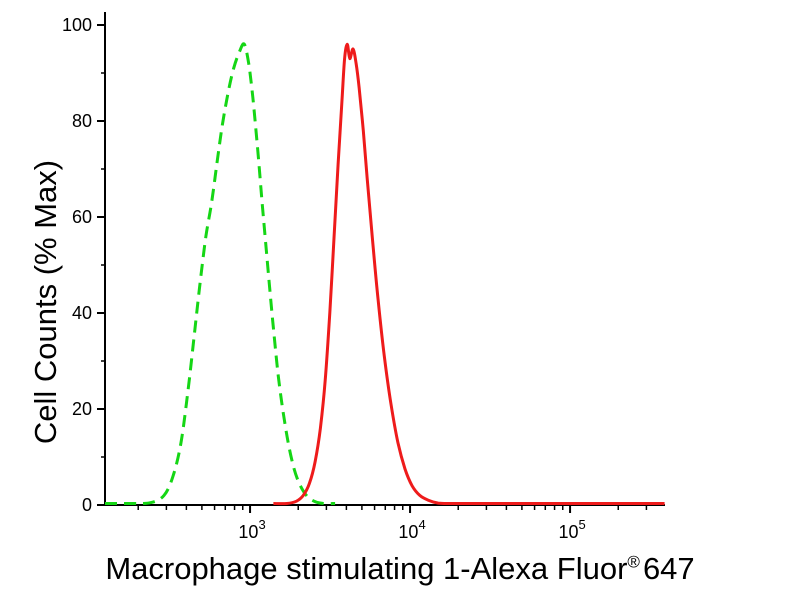  Describe the element at coordinates (633, 562) in the screenshot. I see `registered-trademark-symbol: ®` at that location.